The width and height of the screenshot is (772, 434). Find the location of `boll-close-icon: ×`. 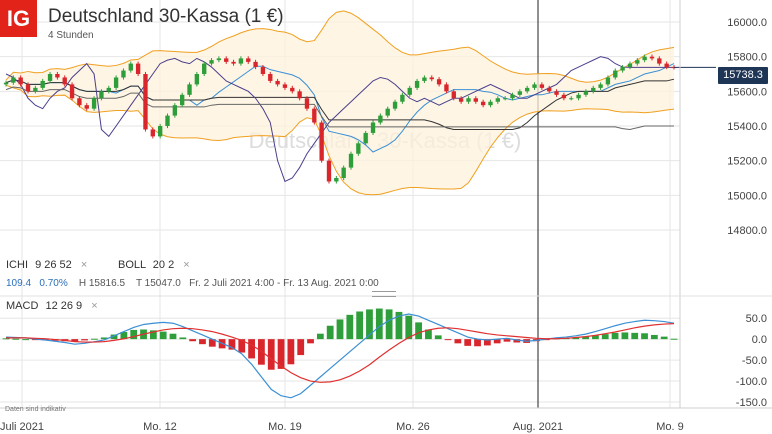

boll-close-icon: × is located at coordinates (186, 265).